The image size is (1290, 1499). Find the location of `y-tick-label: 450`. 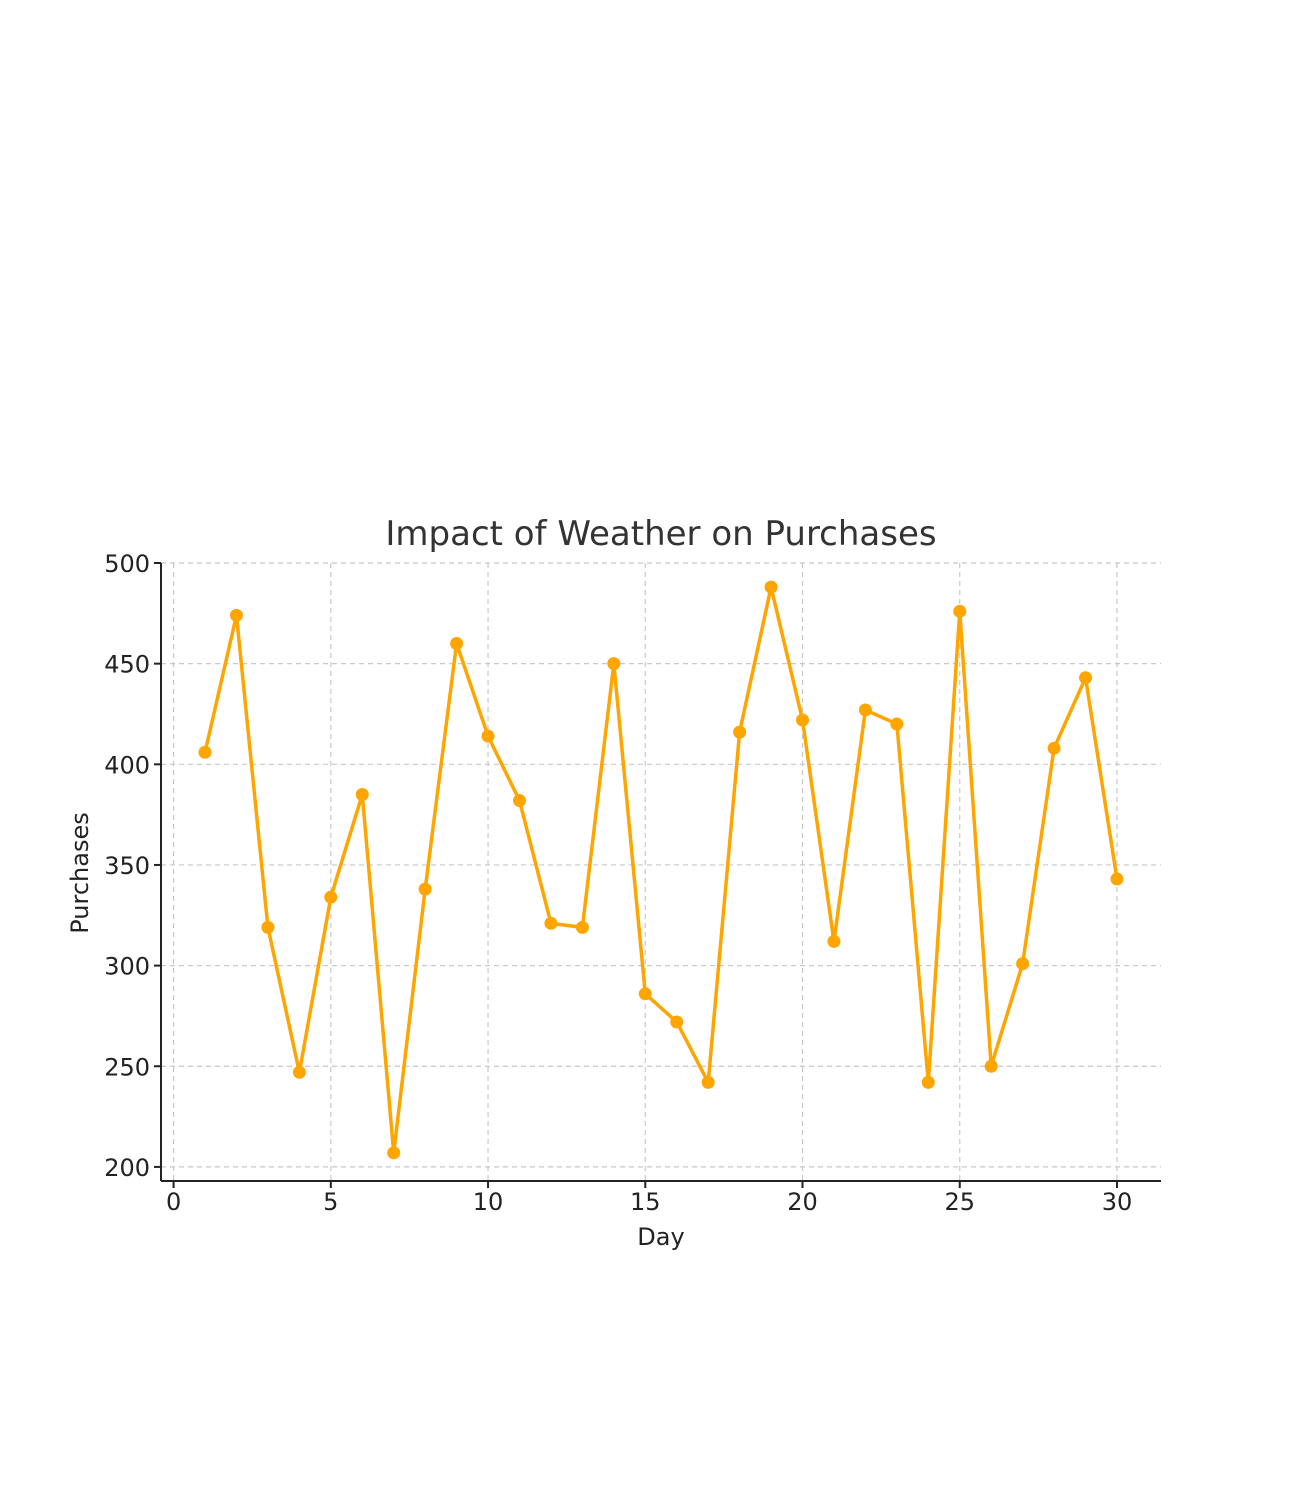

y-tick-label: 450 is located at coordinates (127, 665).